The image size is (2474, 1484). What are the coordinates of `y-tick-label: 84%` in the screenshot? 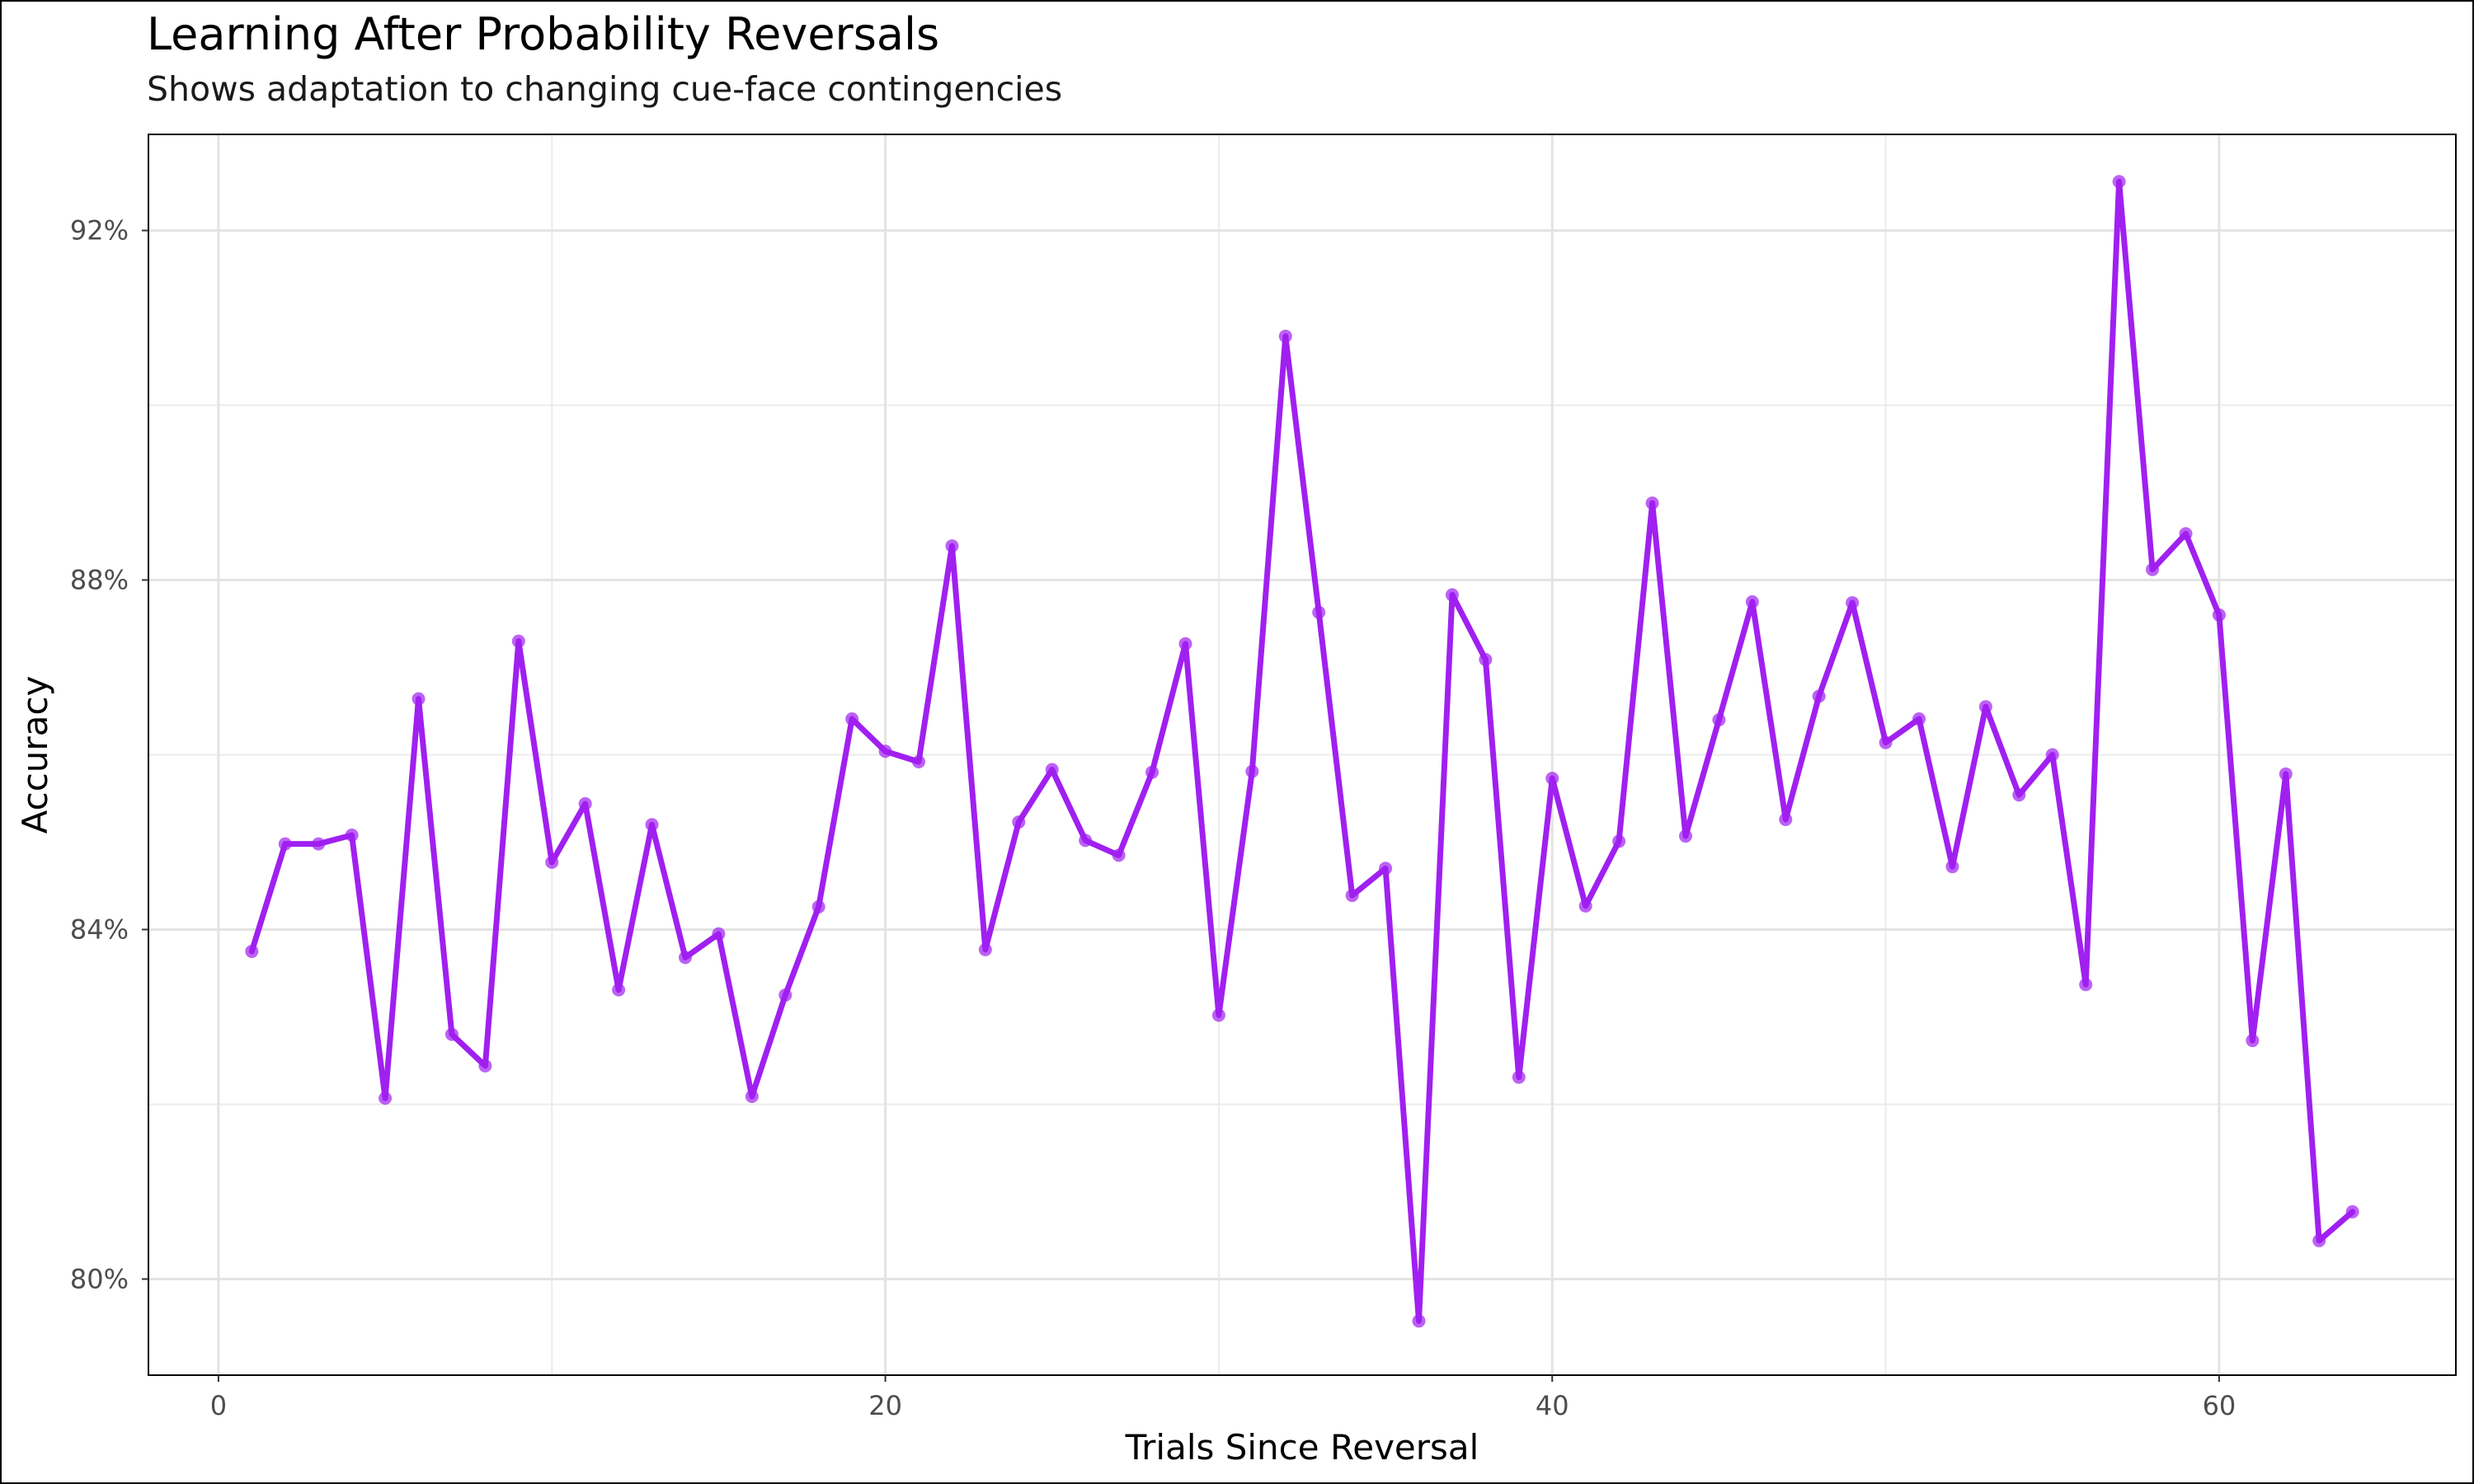 It's located at (99, 929).